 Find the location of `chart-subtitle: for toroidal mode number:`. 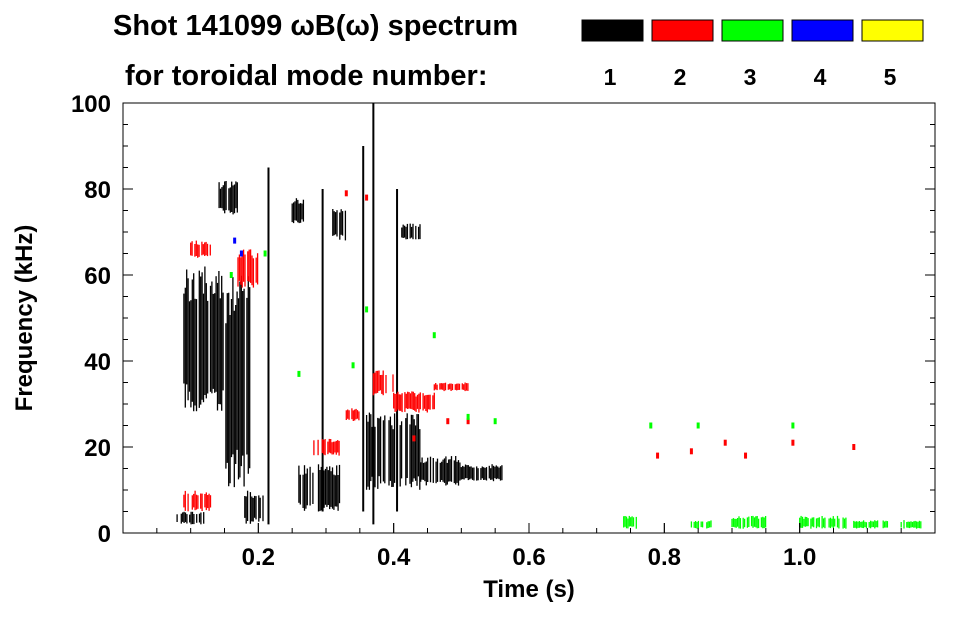

chart-subtitle: for toroidal mode number: is located at coordinates (306, 76).